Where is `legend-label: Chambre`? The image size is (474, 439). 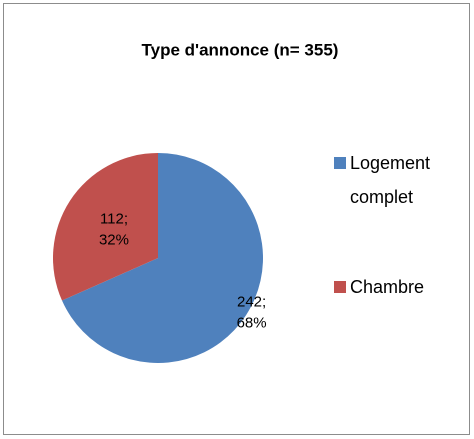
legend-label: Chambre is located at coordinates (387, 287).